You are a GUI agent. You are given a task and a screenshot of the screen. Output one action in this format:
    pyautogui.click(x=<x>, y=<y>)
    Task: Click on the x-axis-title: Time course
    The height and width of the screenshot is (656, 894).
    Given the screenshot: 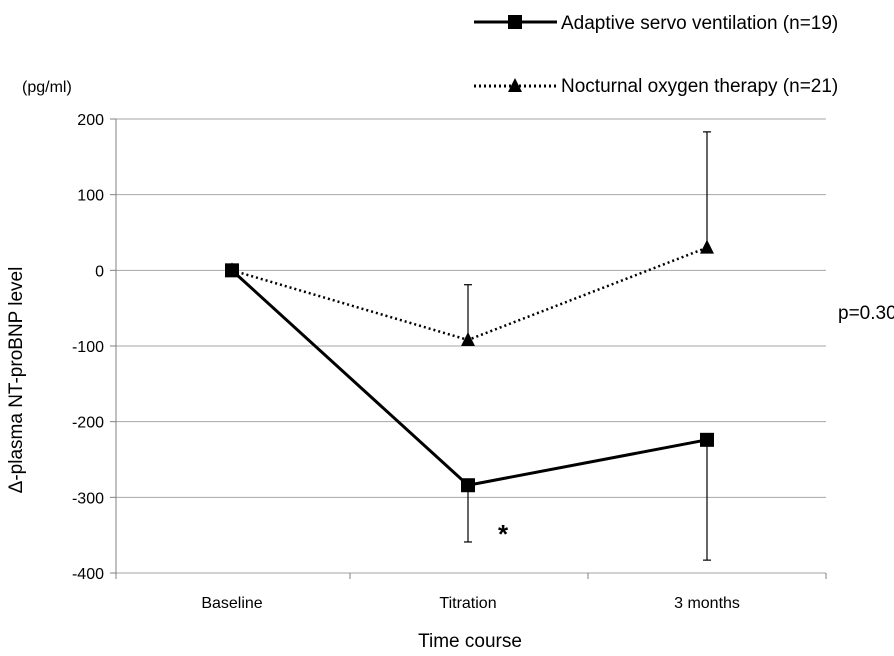 What is the action you would take?
    pyautogui.click(x=470, y=641)
    